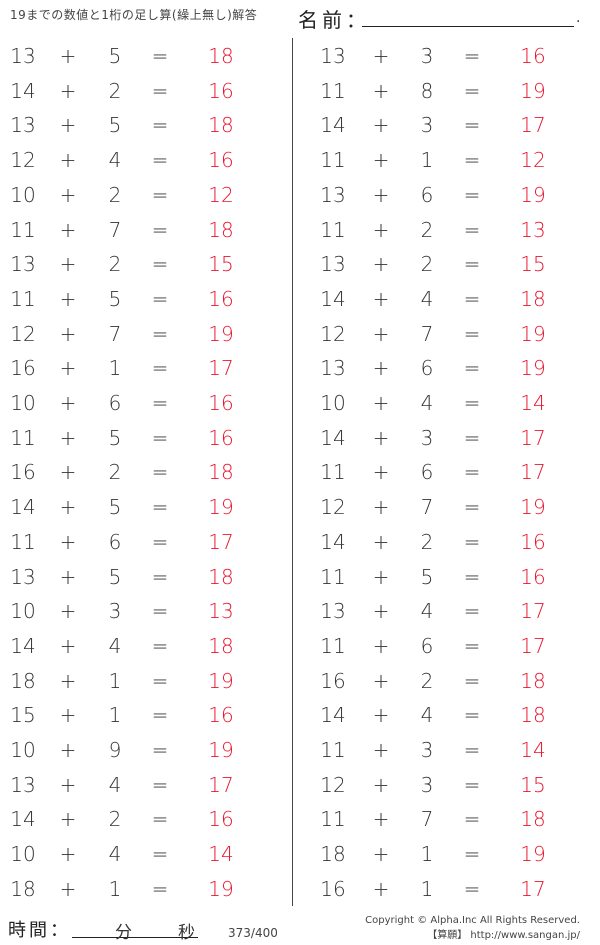 The height and width of the screenshot is (945, 600). Describe the element at coordinates (253, 933) in the screenshot. I see `page-number: 373/400` at that location.